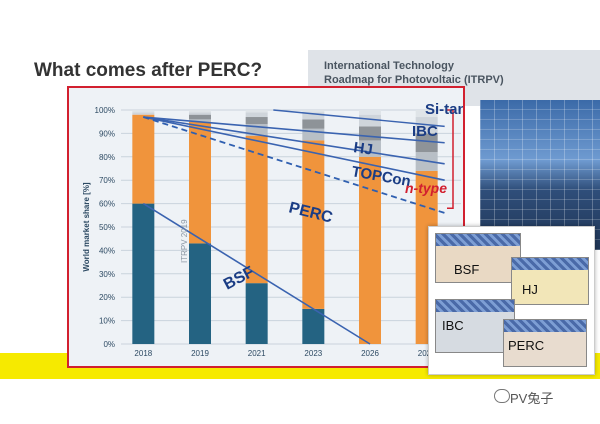  I want to click on y-tick-label: 60%, so click(107, 204).